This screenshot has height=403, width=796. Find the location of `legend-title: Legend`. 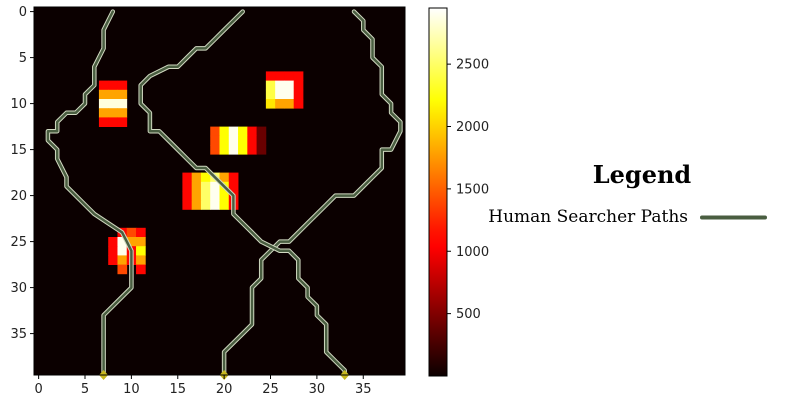

legend-title: Legend is located at coordinates (642, 174).